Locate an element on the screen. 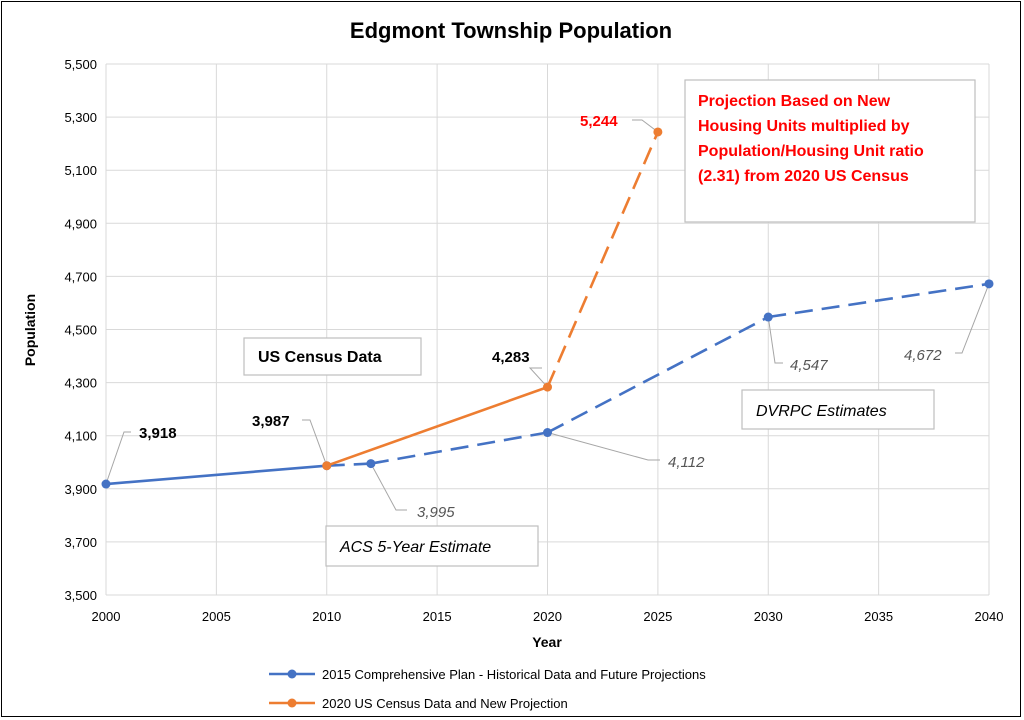 This screenshot has width=1024, height=720. data-label: 5,244 is located at coordinates (599, 121).